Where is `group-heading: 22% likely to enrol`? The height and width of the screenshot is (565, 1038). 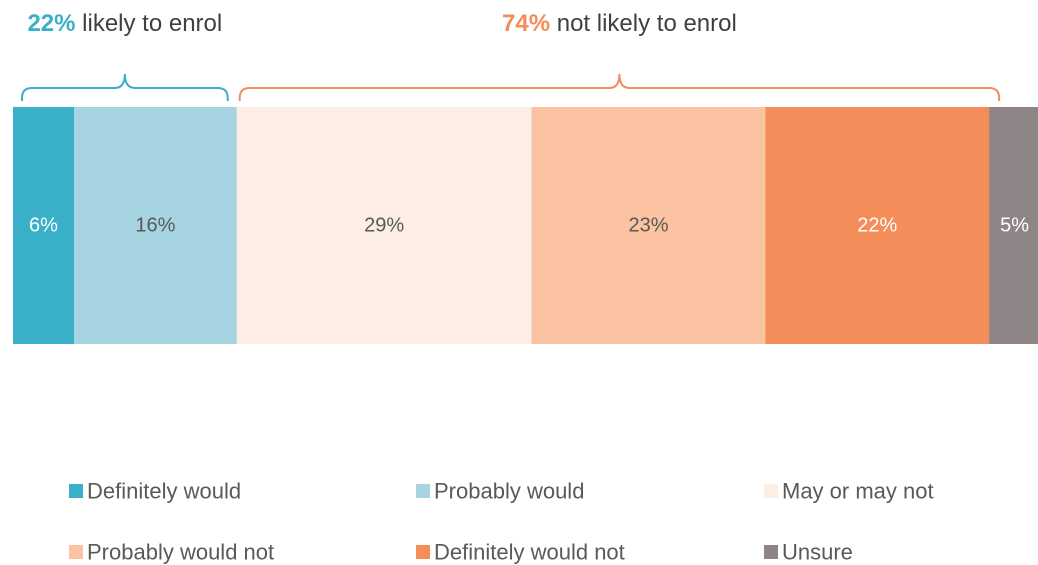 group-heading: 22% likely to enrol is located at coordinates (124, 23).